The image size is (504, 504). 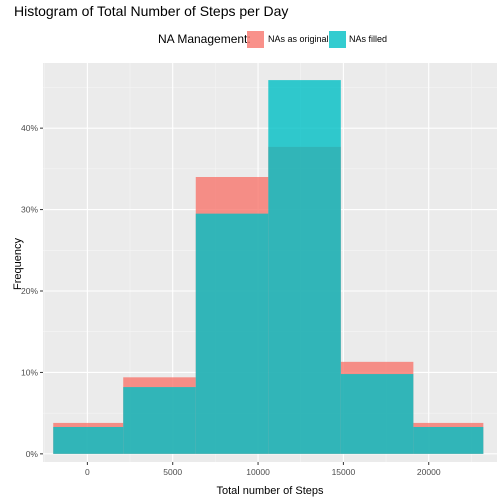 What do you see at coordinates (344, 472) in the screenshot?
I see `x-tick-label: 15000` at bounding box center [344, 472].